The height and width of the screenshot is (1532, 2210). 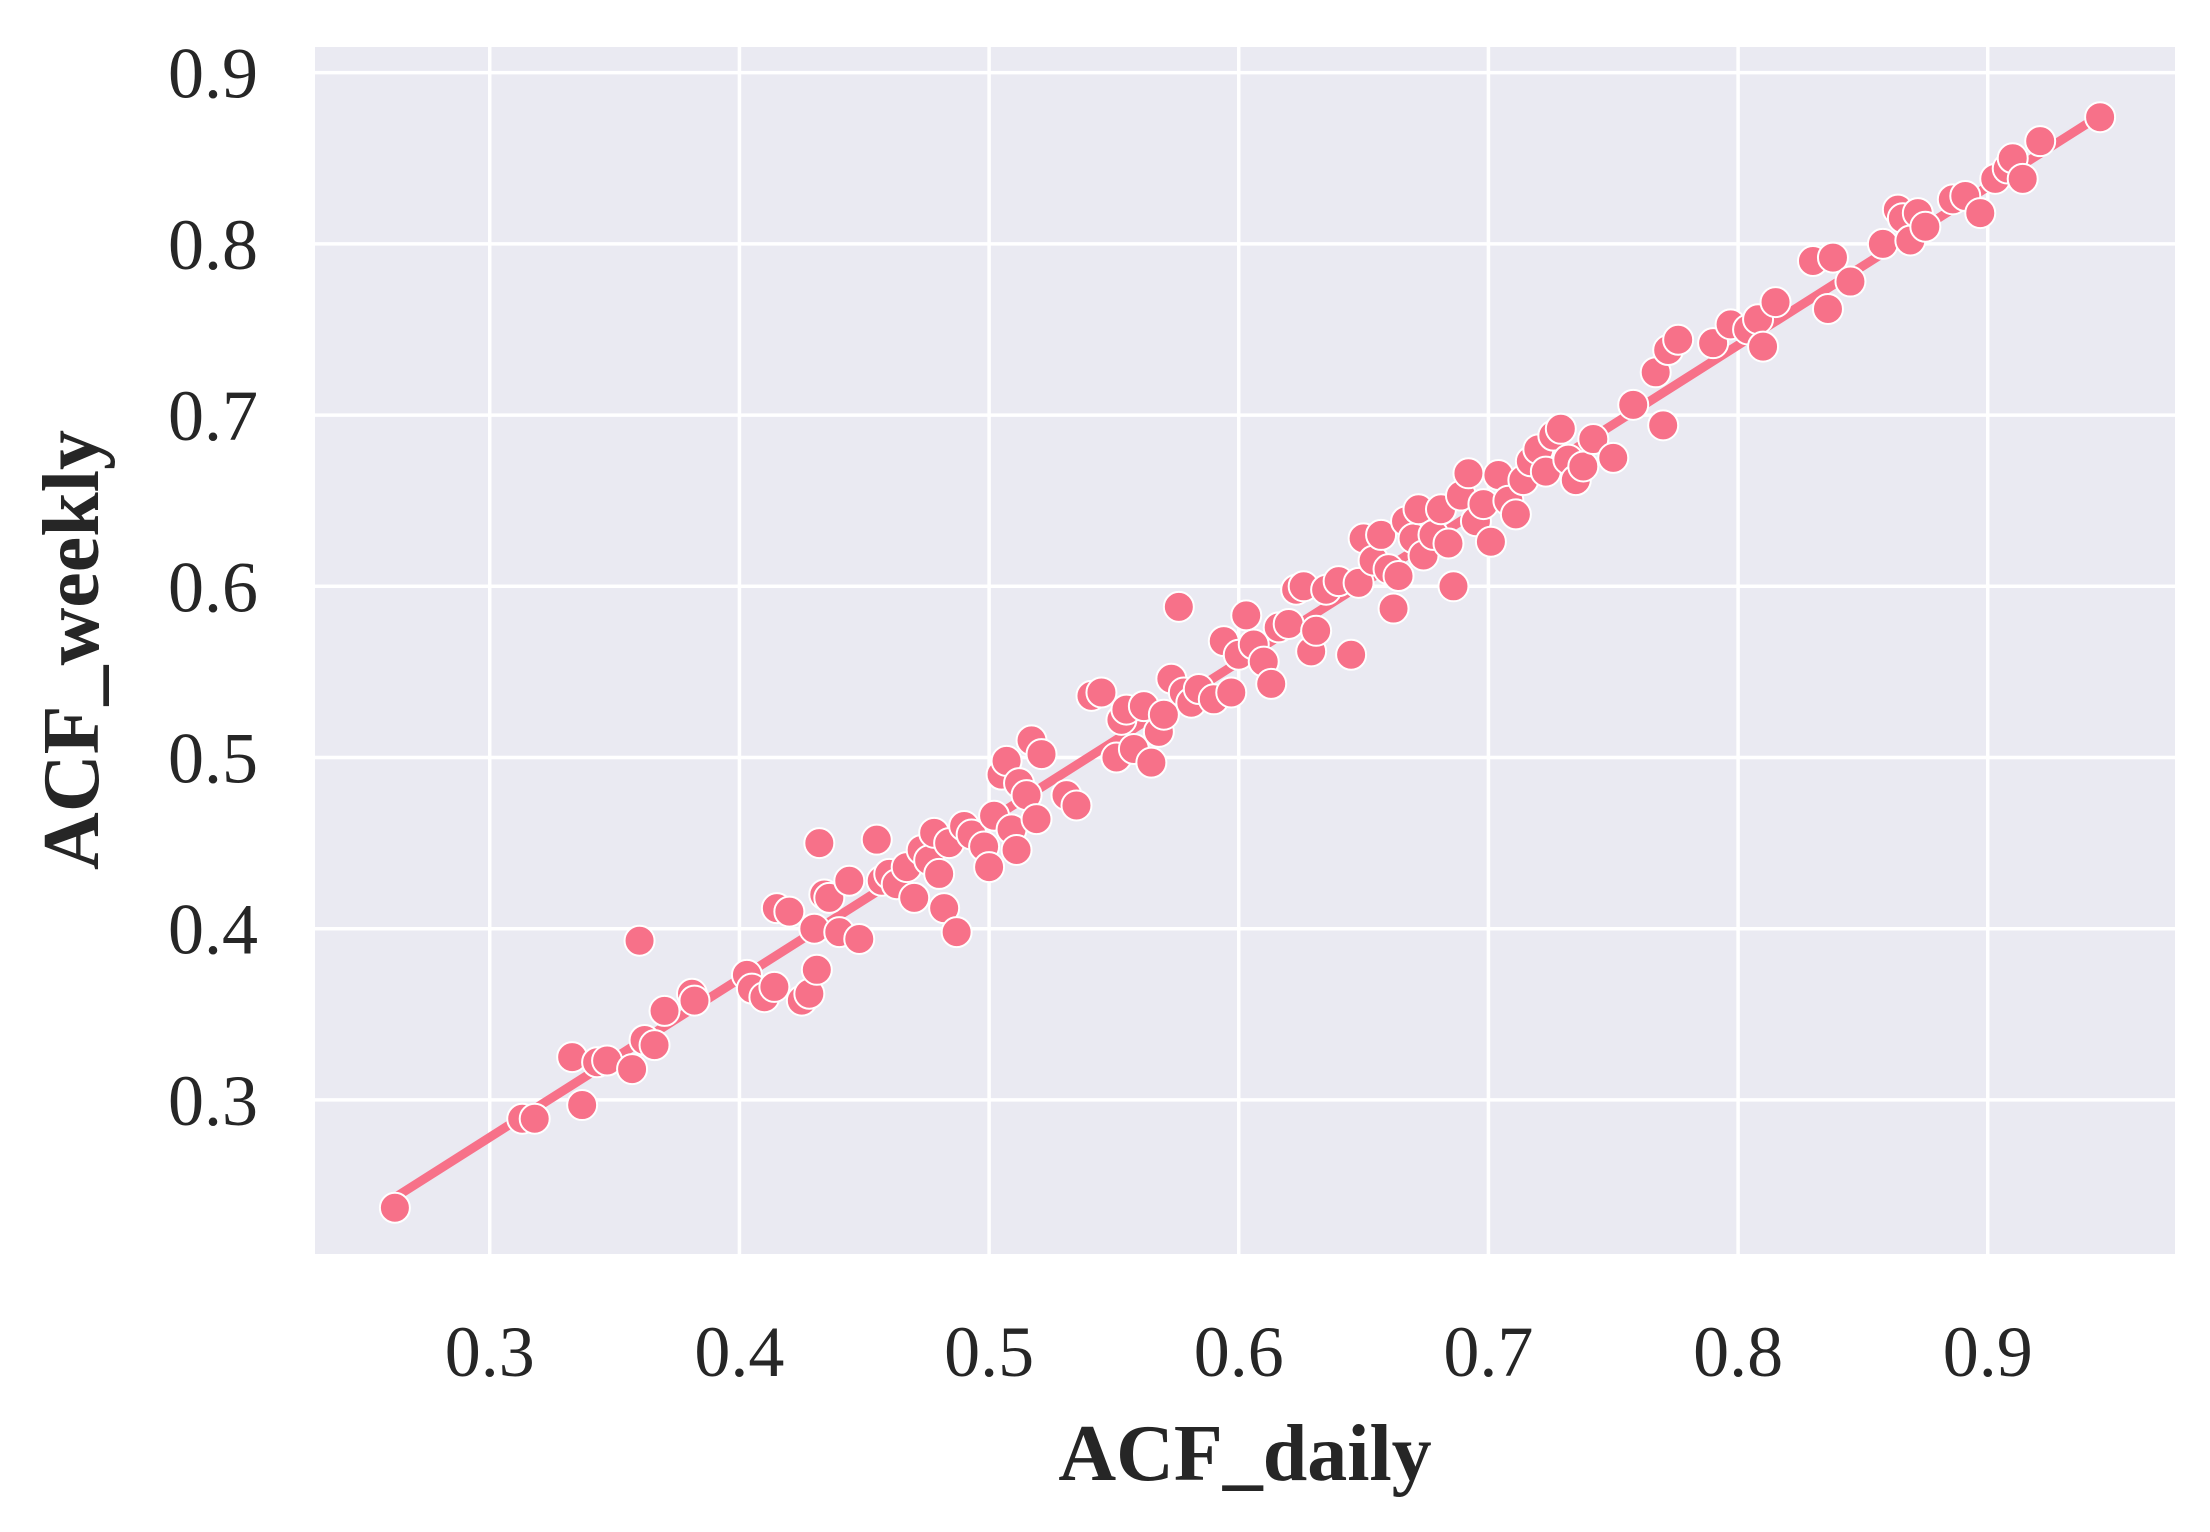 I want to click on x-tick-label: 0.7, so click(x=1488, y=1352).